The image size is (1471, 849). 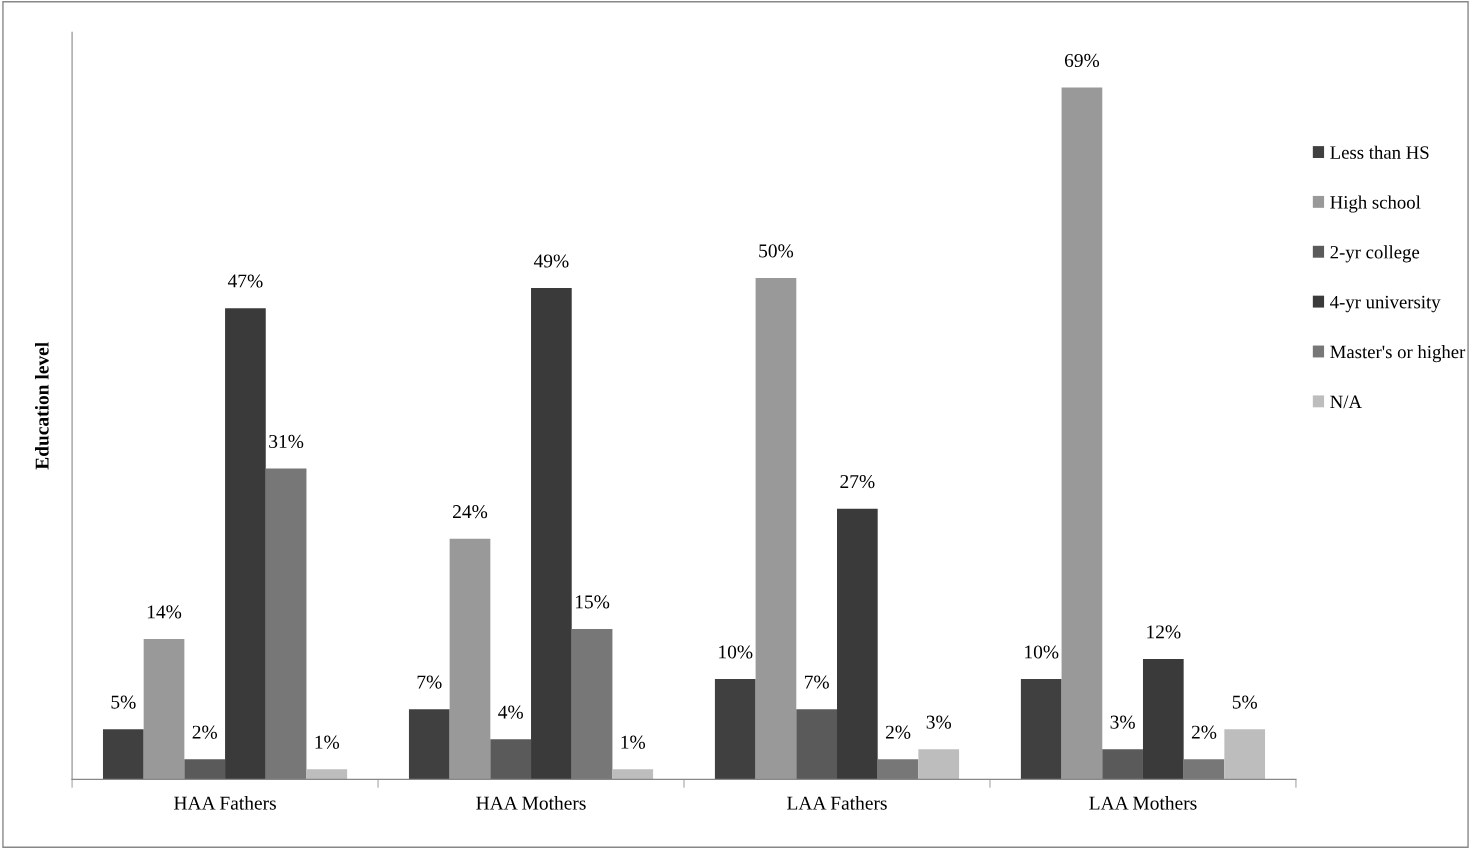 What do you see at coordinates (1143, 803) in the screenshot?
I see `x-tick-label: LAA Mothers` at bounding box center [1143, 803].